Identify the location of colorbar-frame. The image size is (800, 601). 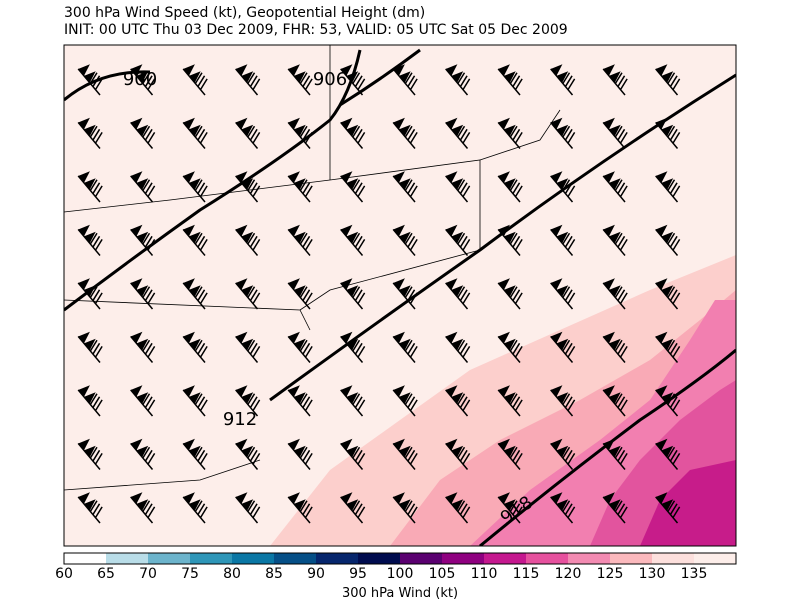
(400, 558).